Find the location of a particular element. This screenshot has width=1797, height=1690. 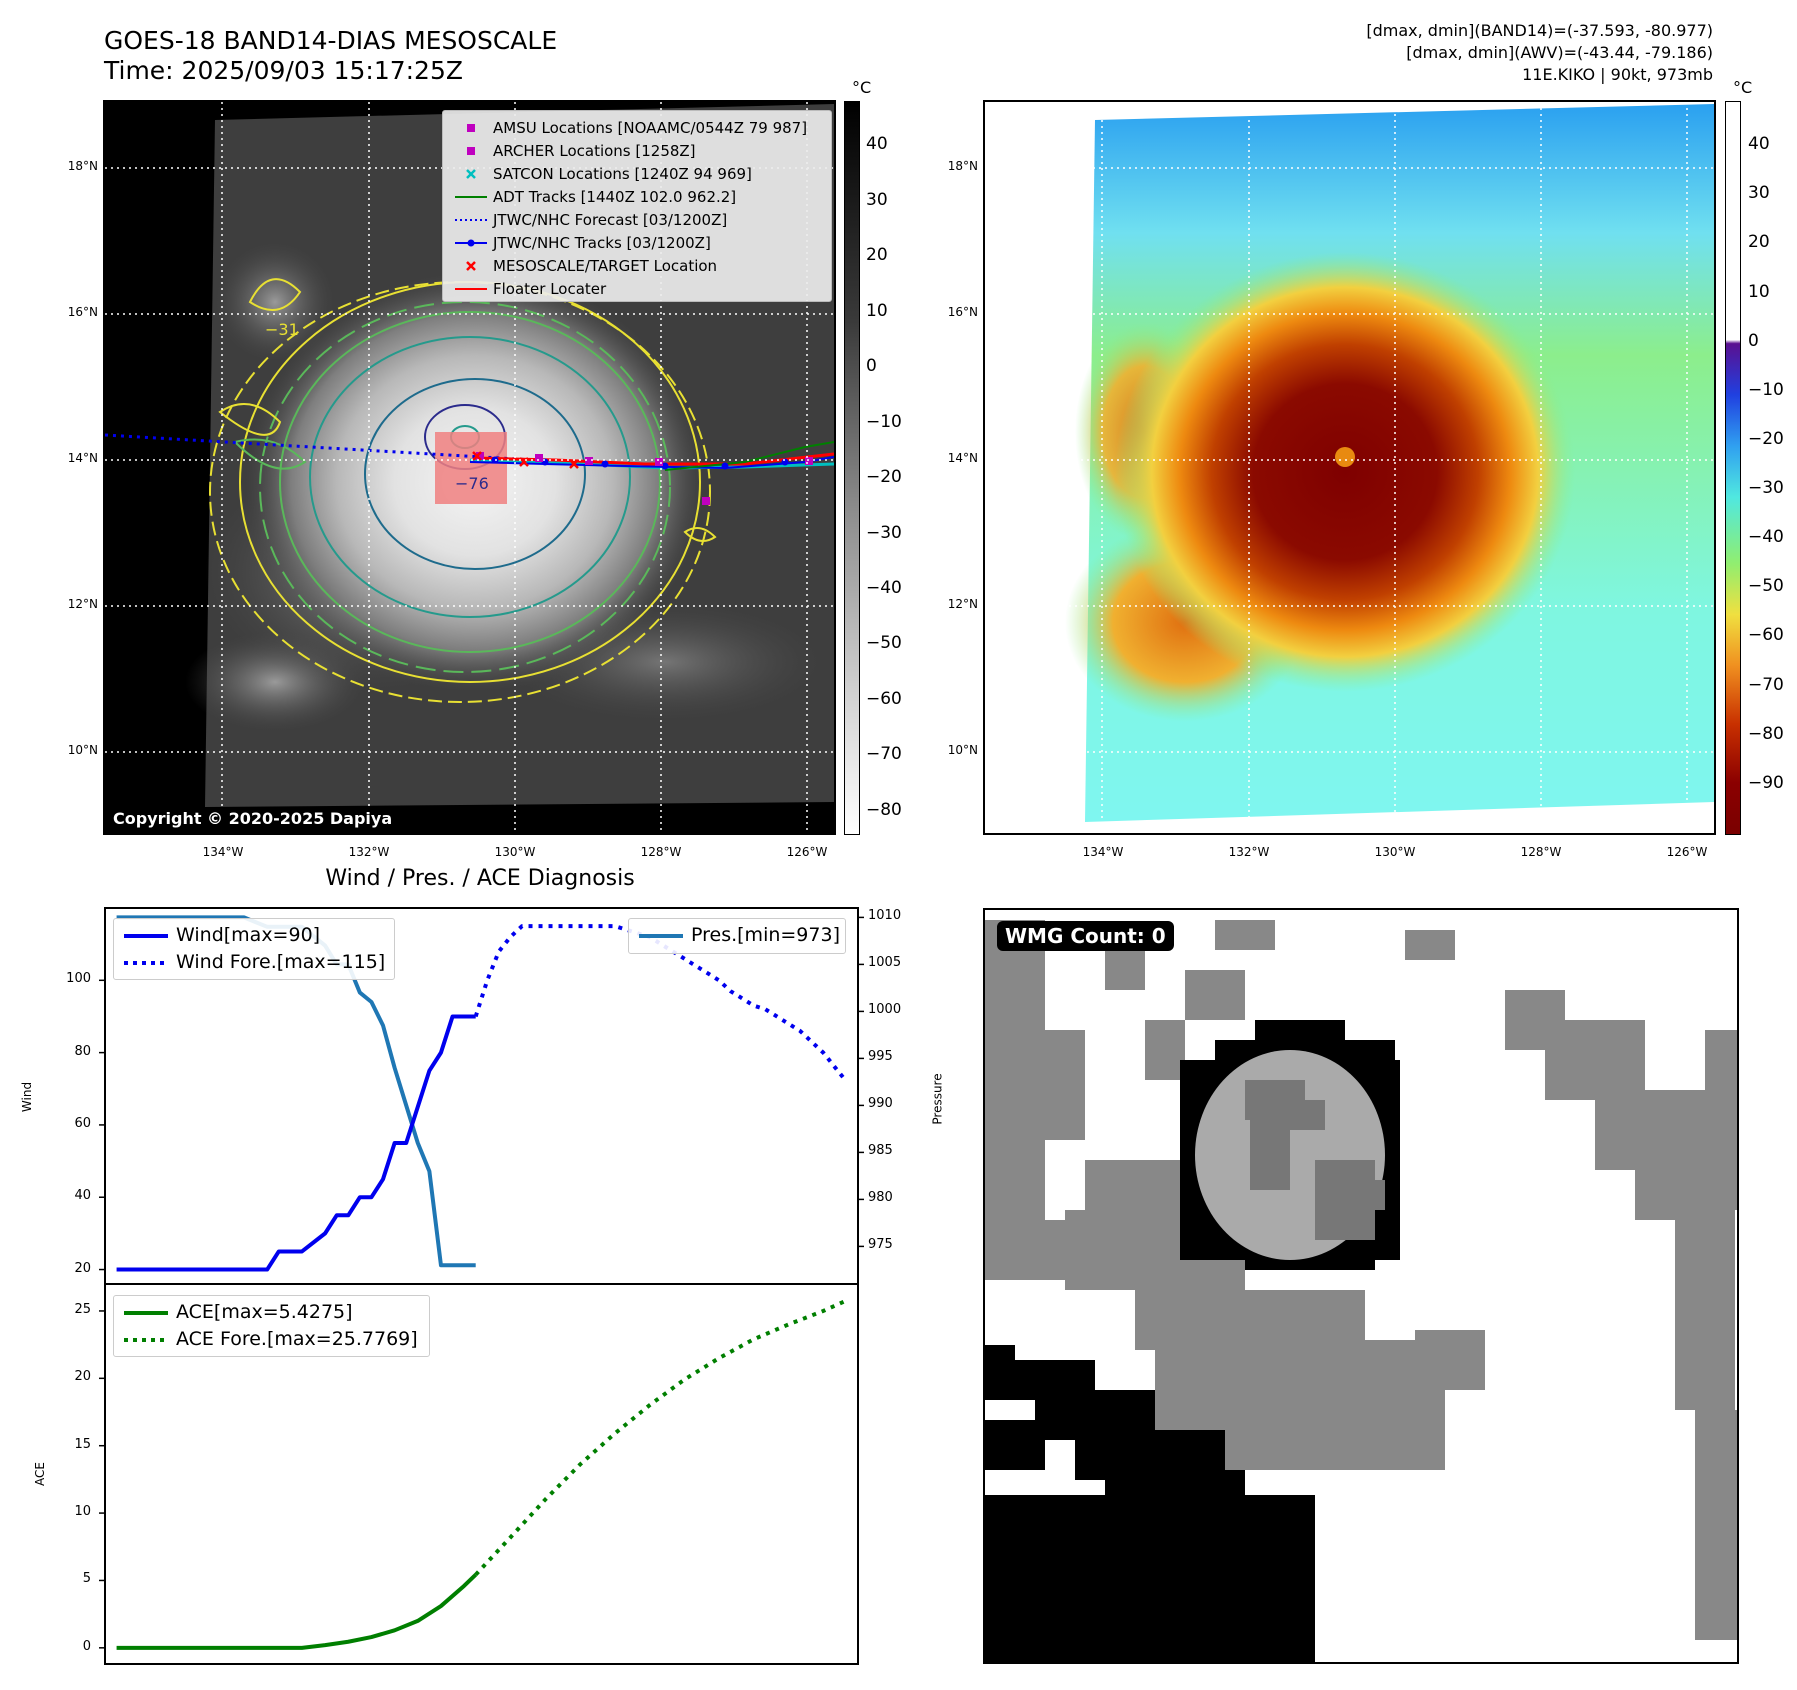

ace-tick-label: 15 is located at coordinates (82, 1444).